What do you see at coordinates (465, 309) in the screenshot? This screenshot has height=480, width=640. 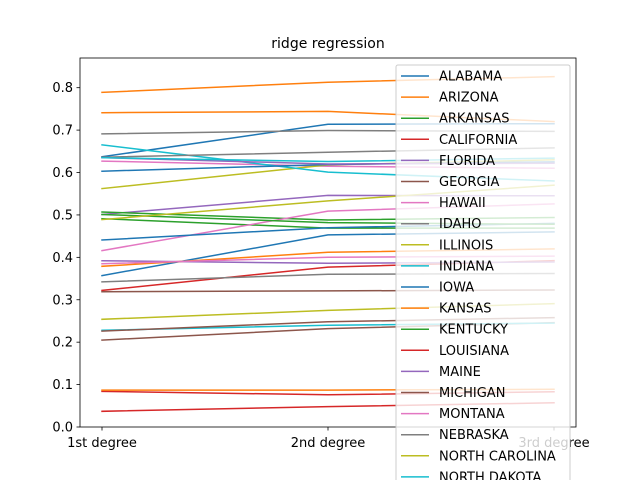 I see `legend-label-kansas: KANSAS` at bounding box center [465, 309].